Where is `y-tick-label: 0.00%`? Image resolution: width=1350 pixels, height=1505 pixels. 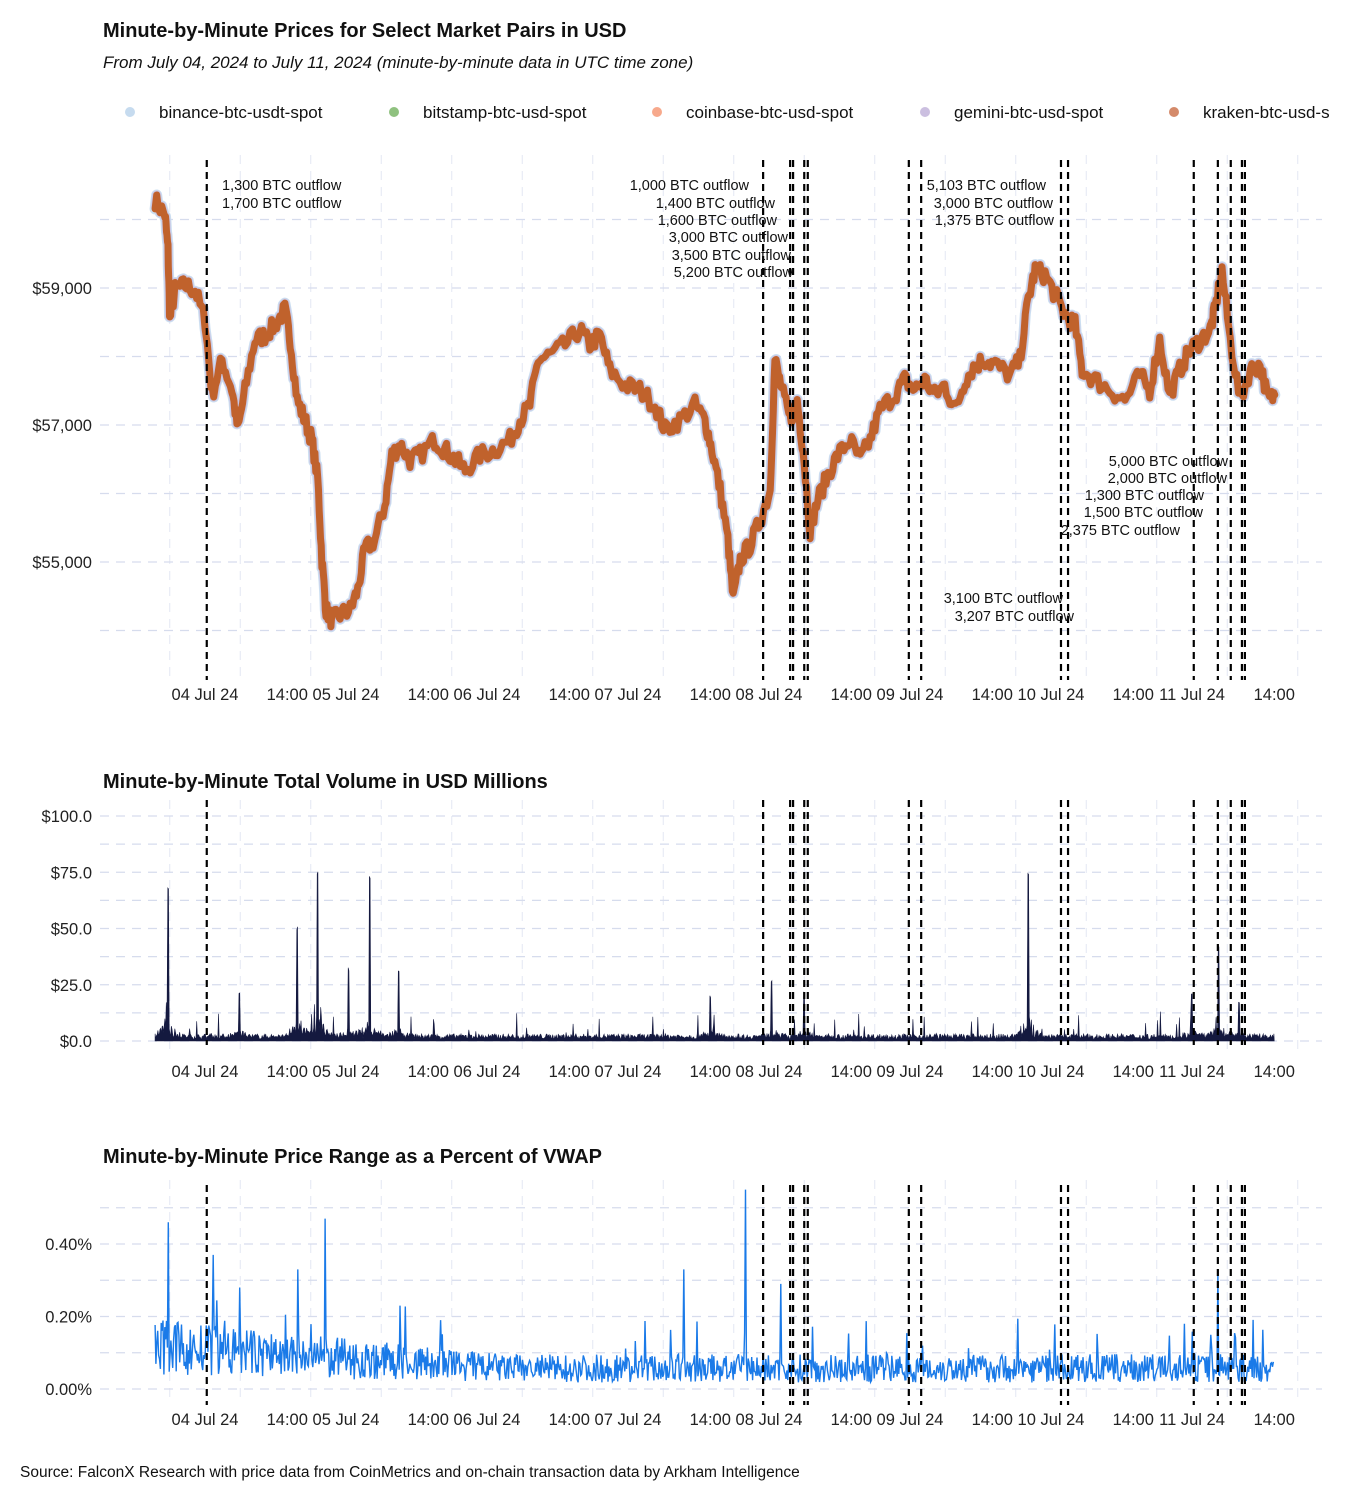 y-tick-label: 0.00% is located at coordinates (68, 1390).